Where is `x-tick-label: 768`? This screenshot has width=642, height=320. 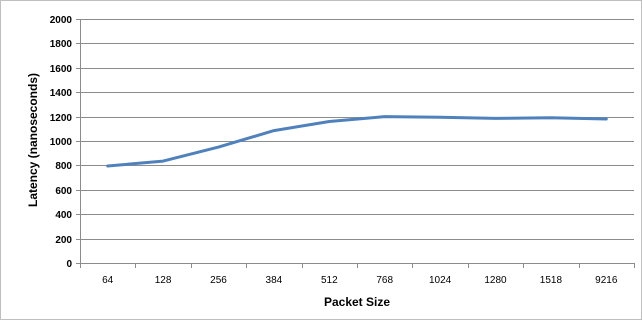
x-tick-label: 768 is located at coordinates (384, 280).